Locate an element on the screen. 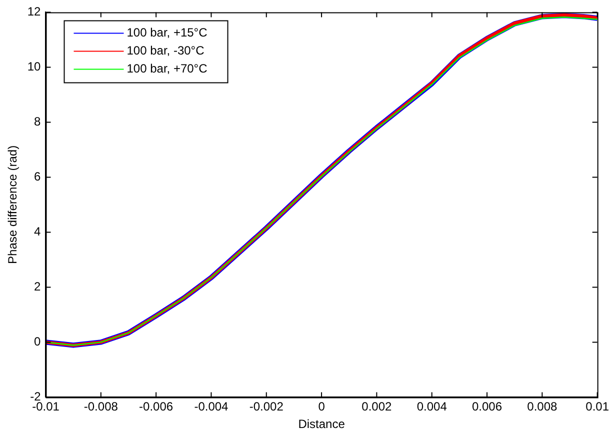 This screenshot has height=432, width=612. y-tick-label: 4 is located at coordinates (38, 231).